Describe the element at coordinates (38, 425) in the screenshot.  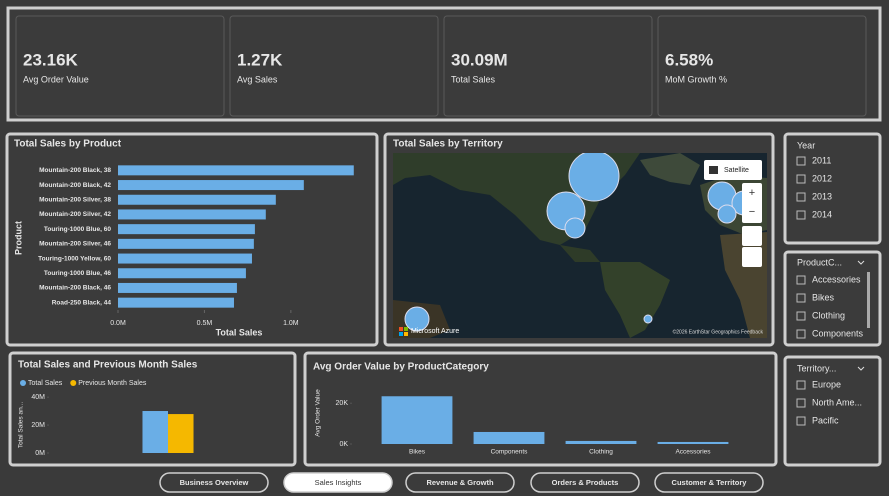
I see `y-tick-label: 20M` at that location.